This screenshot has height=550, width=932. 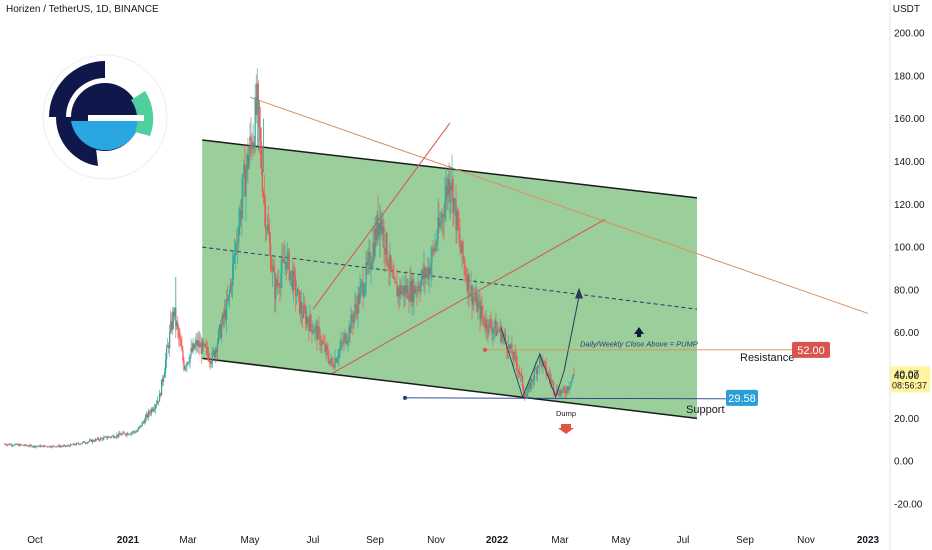 What do you see at coordinates (566, 429) in the screenshot?
I see `down-arrow-icon` at bounding box center [566, 429].